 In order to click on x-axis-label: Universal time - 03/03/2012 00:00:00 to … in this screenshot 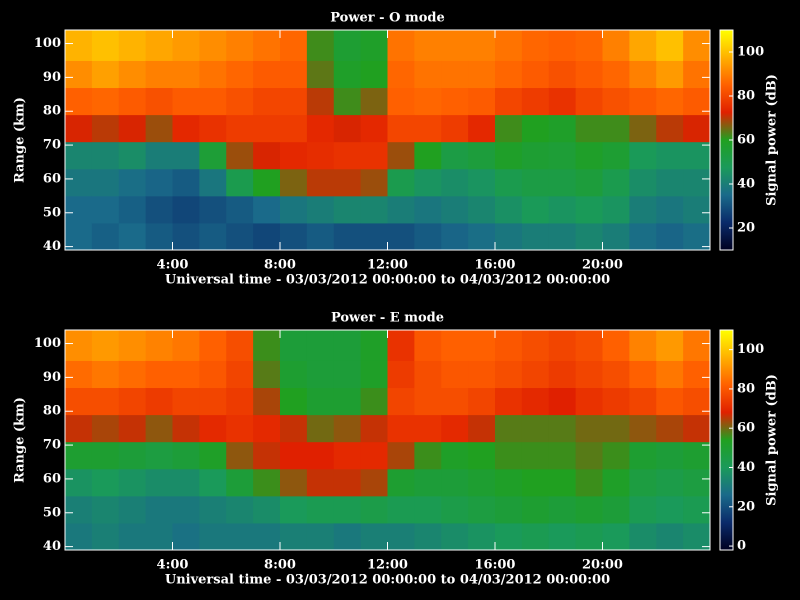, I will do `click(387, 280)`.